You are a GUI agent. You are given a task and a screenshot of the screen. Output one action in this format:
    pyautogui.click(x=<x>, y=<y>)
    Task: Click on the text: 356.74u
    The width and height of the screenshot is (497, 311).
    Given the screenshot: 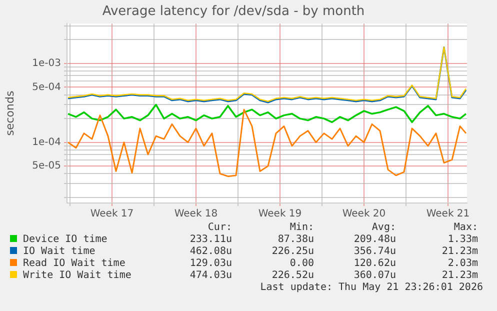 What is the action you would take?
    pyautogui.click(x=374, y=252)
    